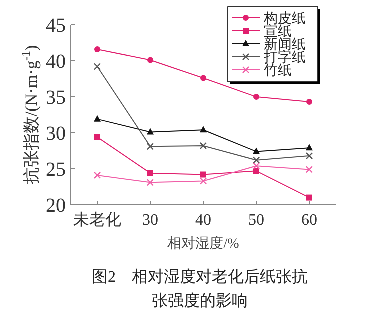 The image size is (392, 326). Describe the element at coordinates (56, 170) in the screenshot. I see `y-tick-label: 25` at that location.